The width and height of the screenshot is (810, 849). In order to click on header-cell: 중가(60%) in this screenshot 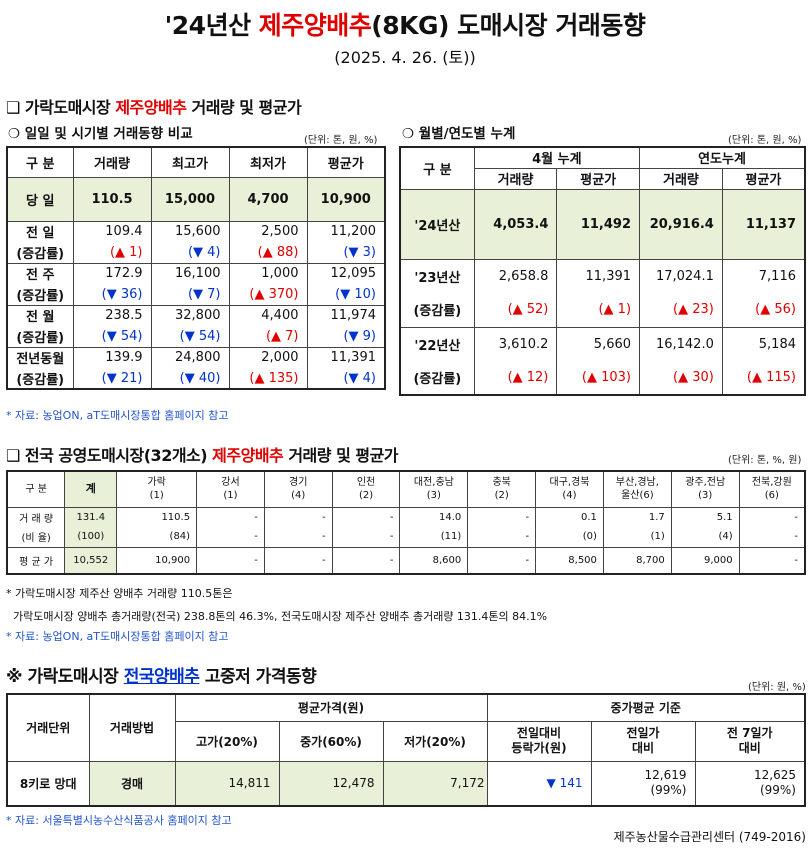, I will do `click(331, 741)`.